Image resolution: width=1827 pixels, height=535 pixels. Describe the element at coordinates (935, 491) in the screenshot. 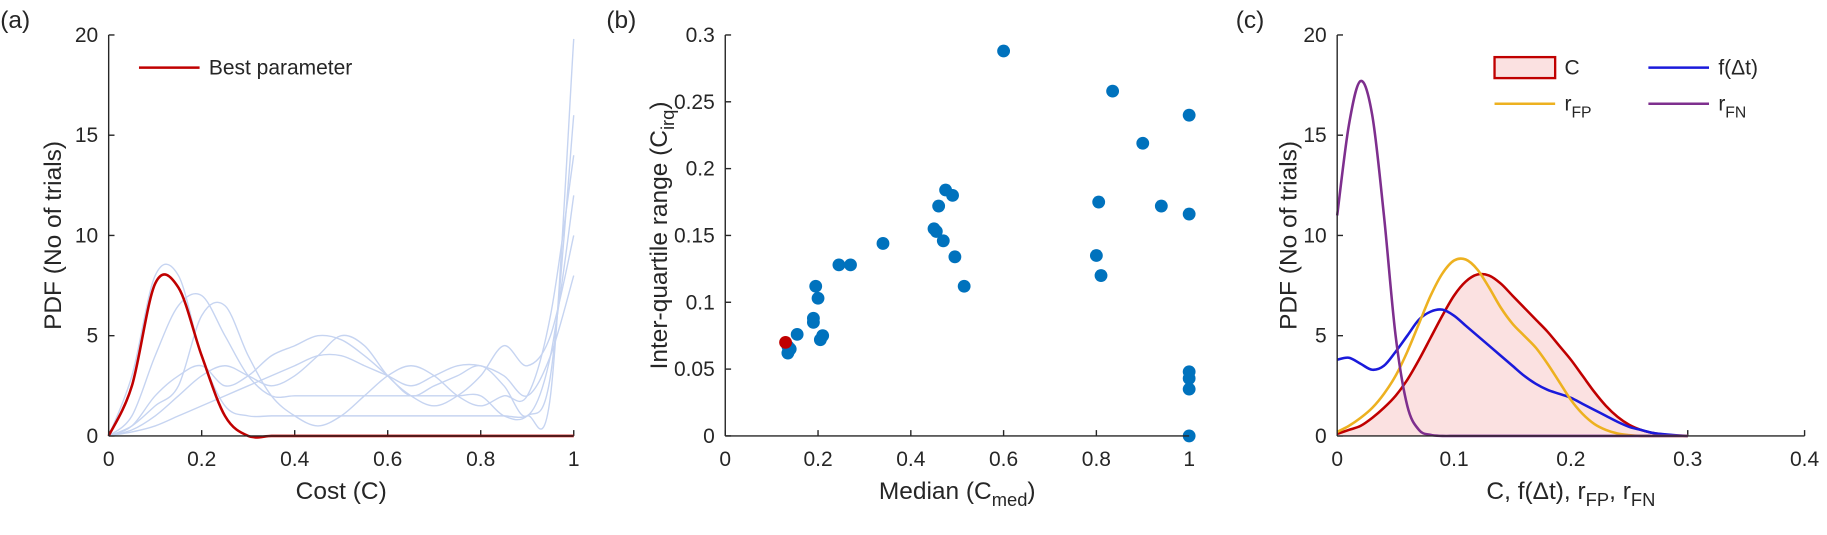

I see `x-axis-label-part: Median (C` at that location.